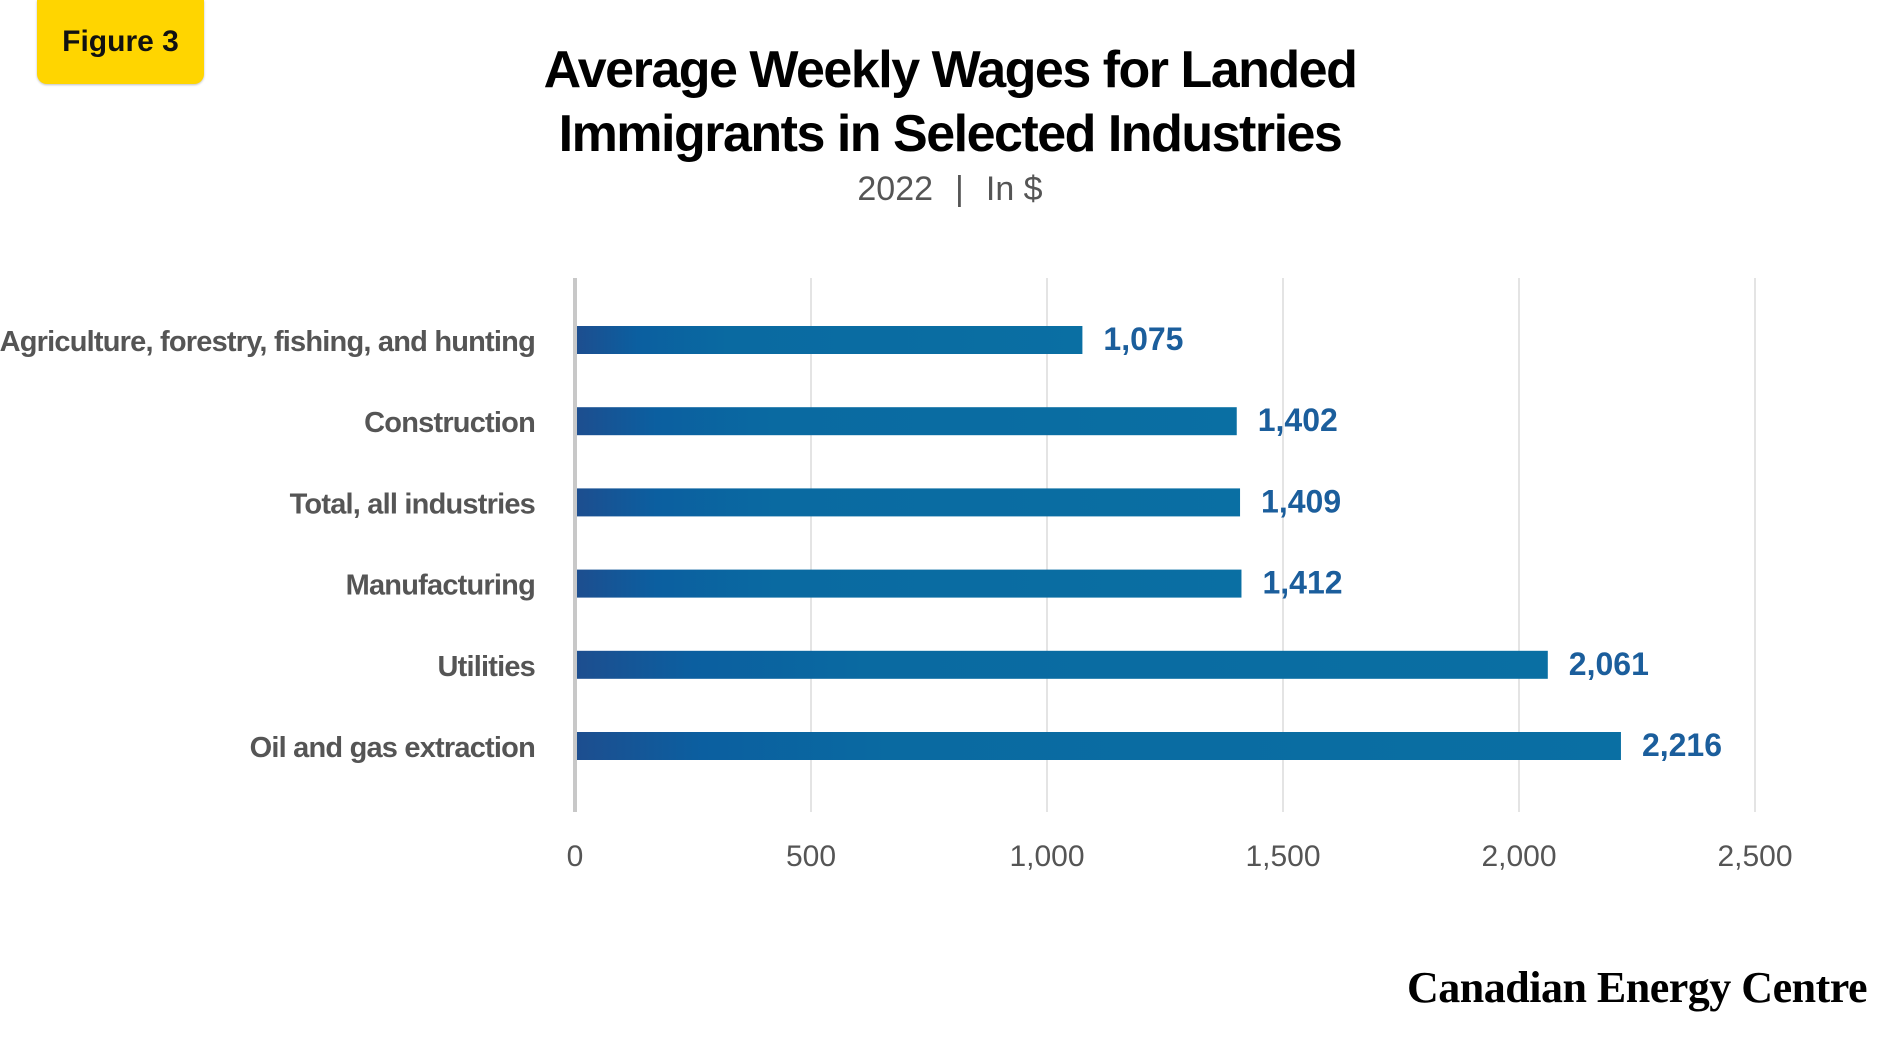 This screenshot has width=1900, height=1050. What do you see at coordinates (950, 70) in the screenshot?
I see `chart-title-line1: Average Weekly Wages for Landed` at bounding box center [950, 70].